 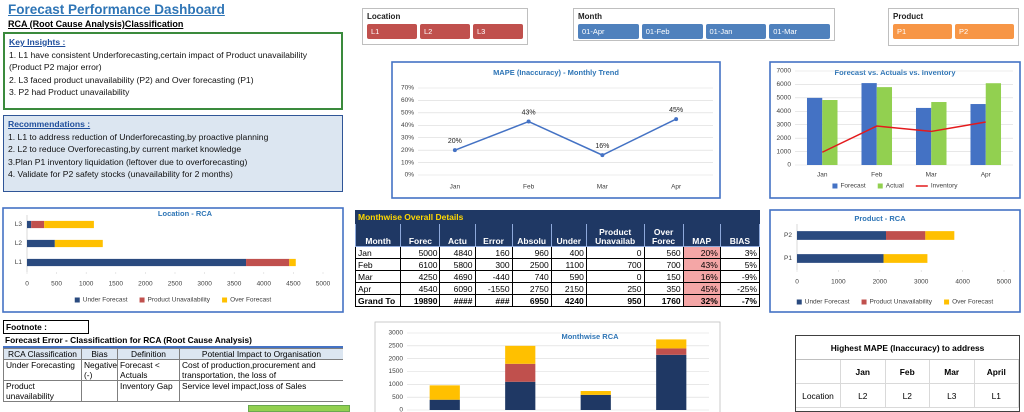 I want to click on x-tick-label: Mar, so click(x=932, y=175).